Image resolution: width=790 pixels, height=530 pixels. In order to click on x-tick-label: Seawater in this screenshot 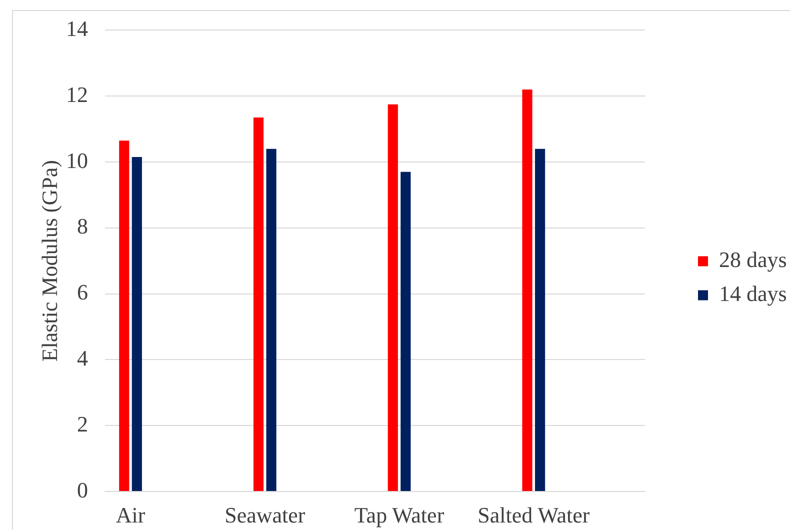, I will do `click(265, 515)`.